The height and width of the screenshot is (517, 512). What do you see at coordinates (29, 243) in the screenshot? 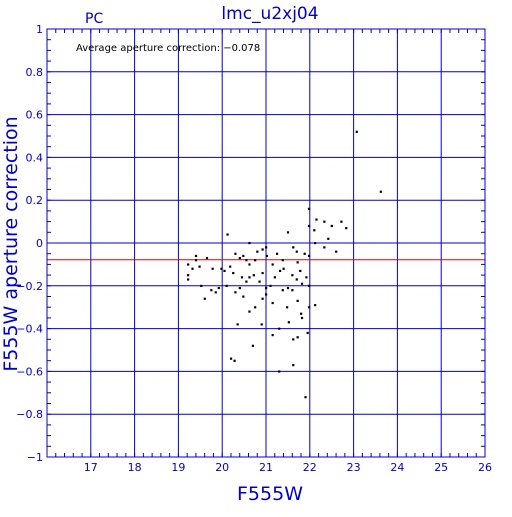
I see `y-axis-ticks: 1 0.8 0.6 0.4 0.2 0 −0.2 −0.4 −0.6 −0.8 −1` at bounding box center [29, 243].